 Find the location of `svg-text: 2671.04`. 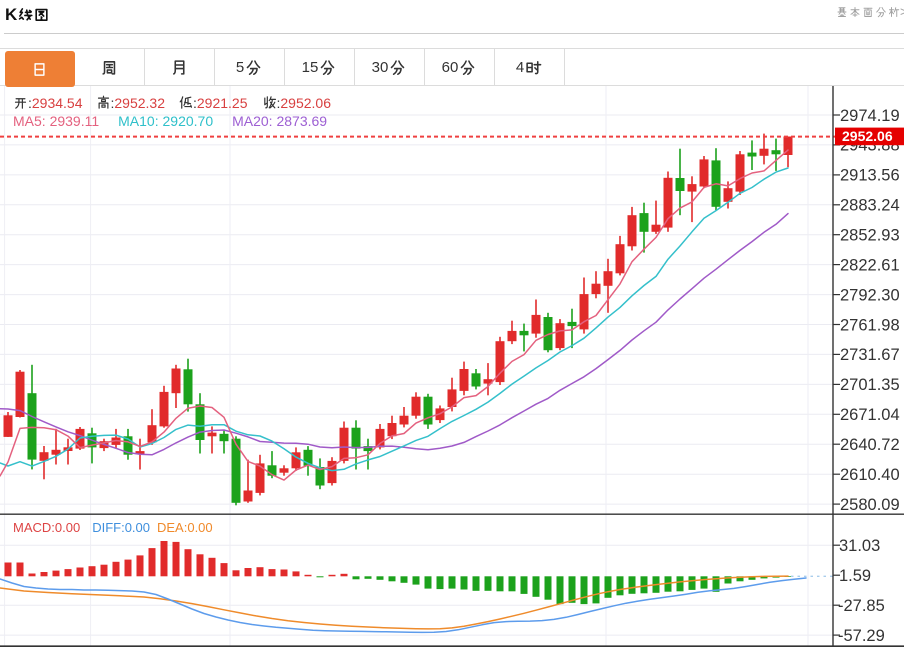

svg-text: 2671.04 is located at coordinates (870, 415).